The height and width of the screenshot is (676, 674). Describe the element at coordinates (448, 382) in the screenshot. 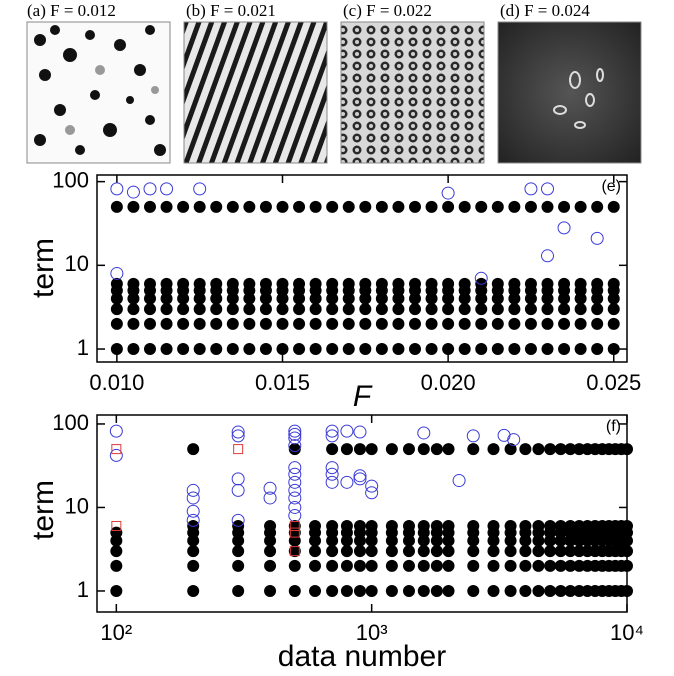

I see `x-tick-label: 0.020` at that location.